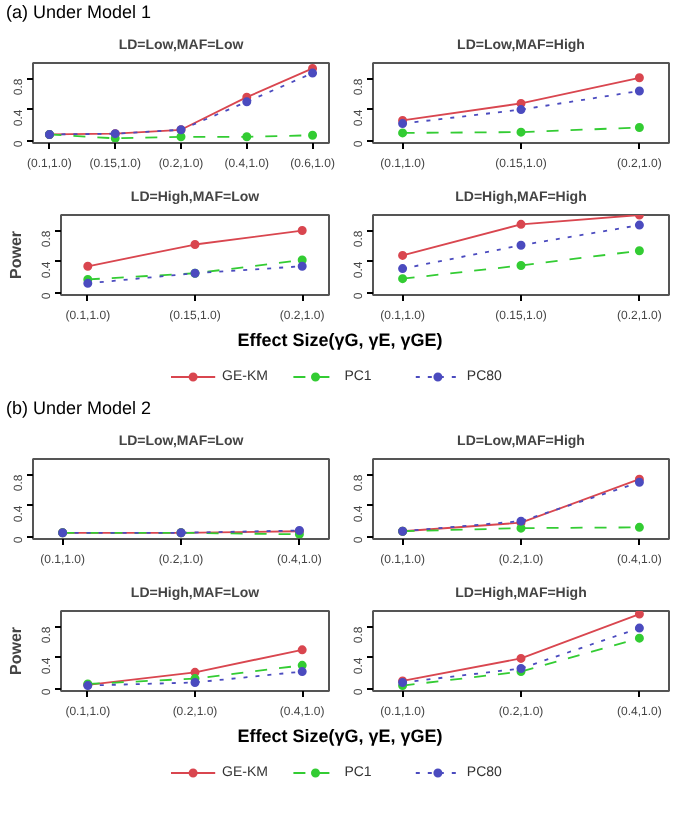 This screenshot has height=826, width=682. What do you see at coordinates (79, 409) in the screenshot?
I see `text: (b) Under Model 2` at bounding box center [79, 409].